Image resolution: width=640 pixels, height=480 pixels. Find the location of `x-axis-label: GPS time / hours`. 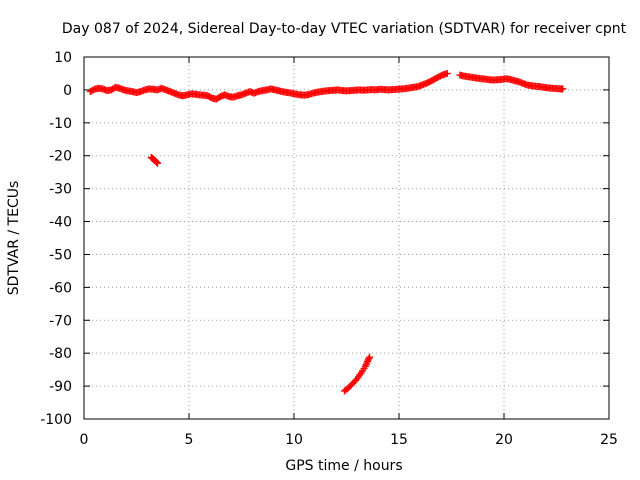

x-axis-label: GPS time / hours is located at coordinates (343, 466).